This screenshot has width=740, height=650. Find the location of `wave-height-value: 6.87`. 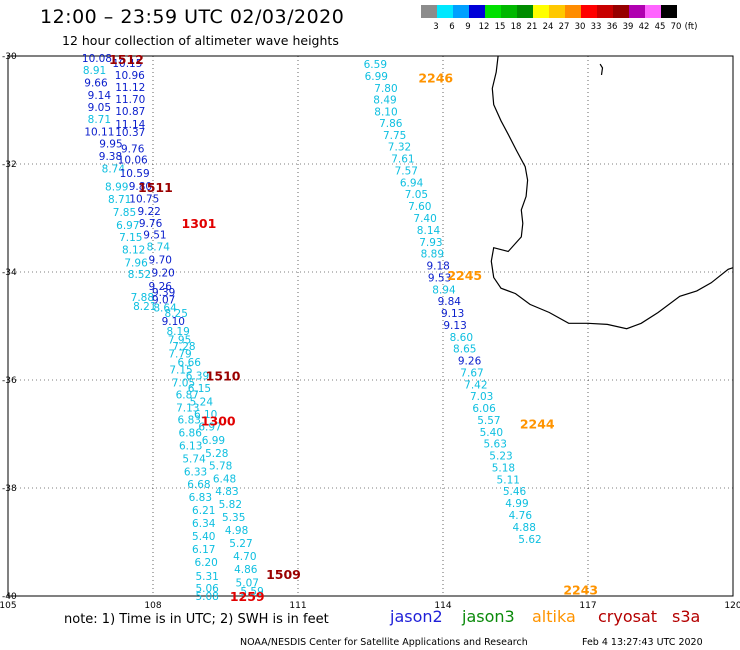

wave-height-value: 6.87 is located at coordinates (187, 396).